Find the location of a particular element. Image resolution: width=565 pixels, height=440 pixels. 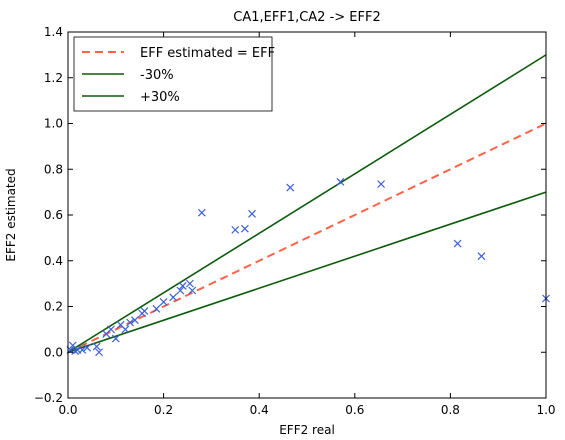

x-tick-label: 0.0 is located at coordinates (67, 410).